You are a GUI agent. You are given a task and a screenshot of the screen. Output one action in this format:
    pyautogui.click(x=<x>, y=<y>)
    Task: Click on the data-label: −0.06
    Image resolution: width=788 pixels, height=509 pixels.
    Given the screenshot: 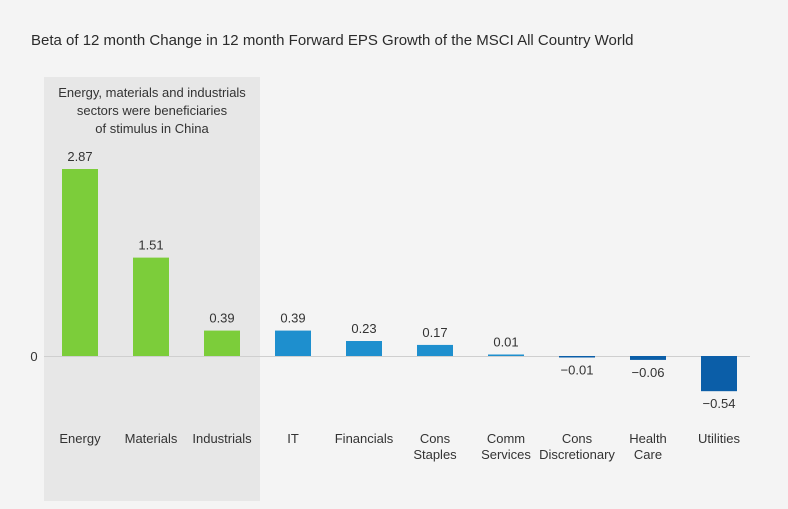 What is the action you would take?
    pyautogui.click(x=648, y=372)
    